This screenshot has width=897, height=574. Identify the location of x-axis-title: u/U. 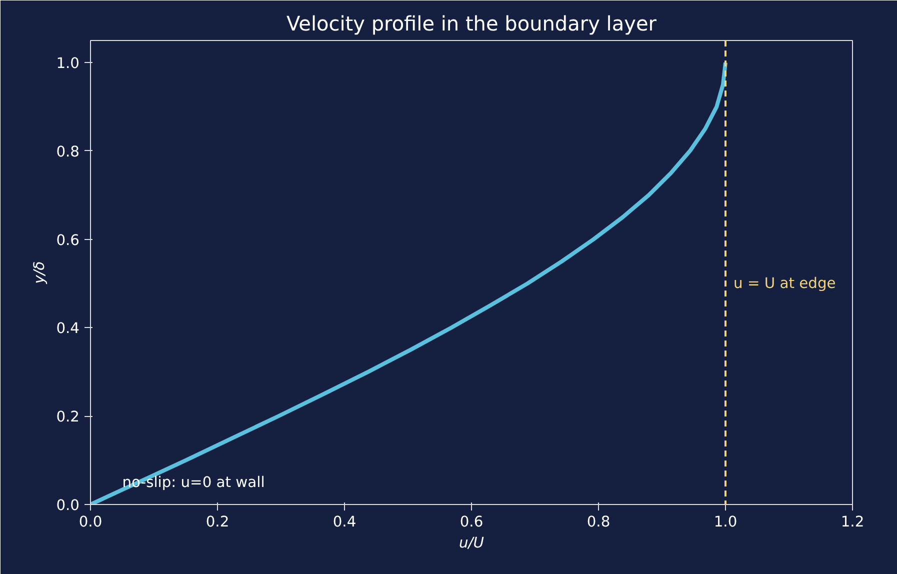
(471, 543).